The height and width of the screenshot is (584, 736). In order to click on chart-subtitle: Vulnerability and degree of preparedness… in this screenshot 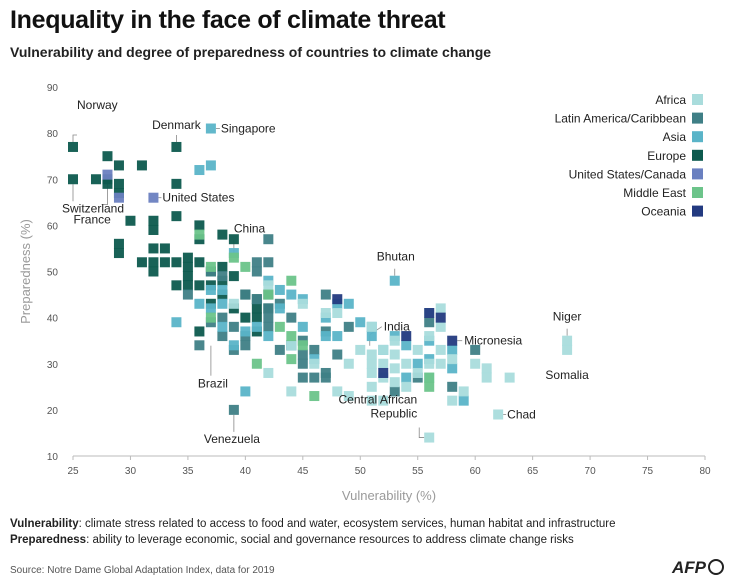, I will do `click(251, 52)`.